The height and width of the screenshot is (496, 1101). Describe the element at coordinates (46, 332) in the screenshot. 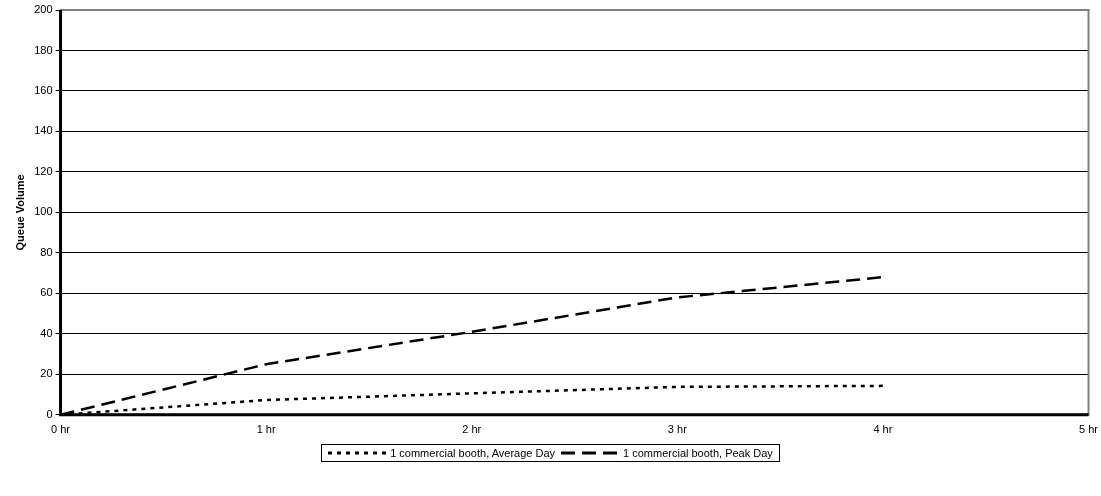

I see `y-tick-label: 40` at that location.